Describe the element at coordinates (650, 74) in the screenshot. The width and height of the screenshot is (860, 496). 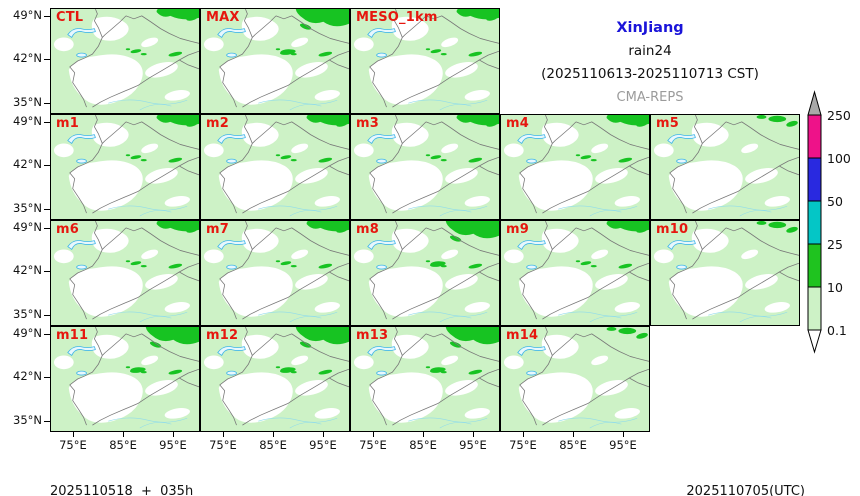
I see `title-period: (2025110613-2025110713 CST)` at that location.